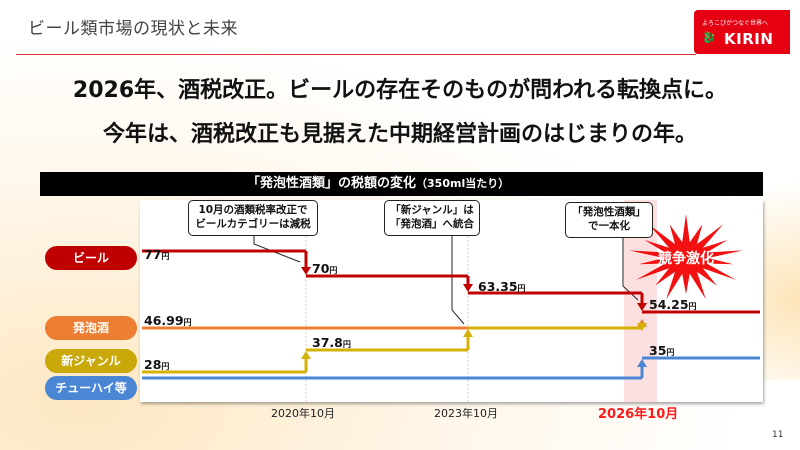 The image size is (800, 450). I want to click on legend-beer: ビール, so click(91, 258).